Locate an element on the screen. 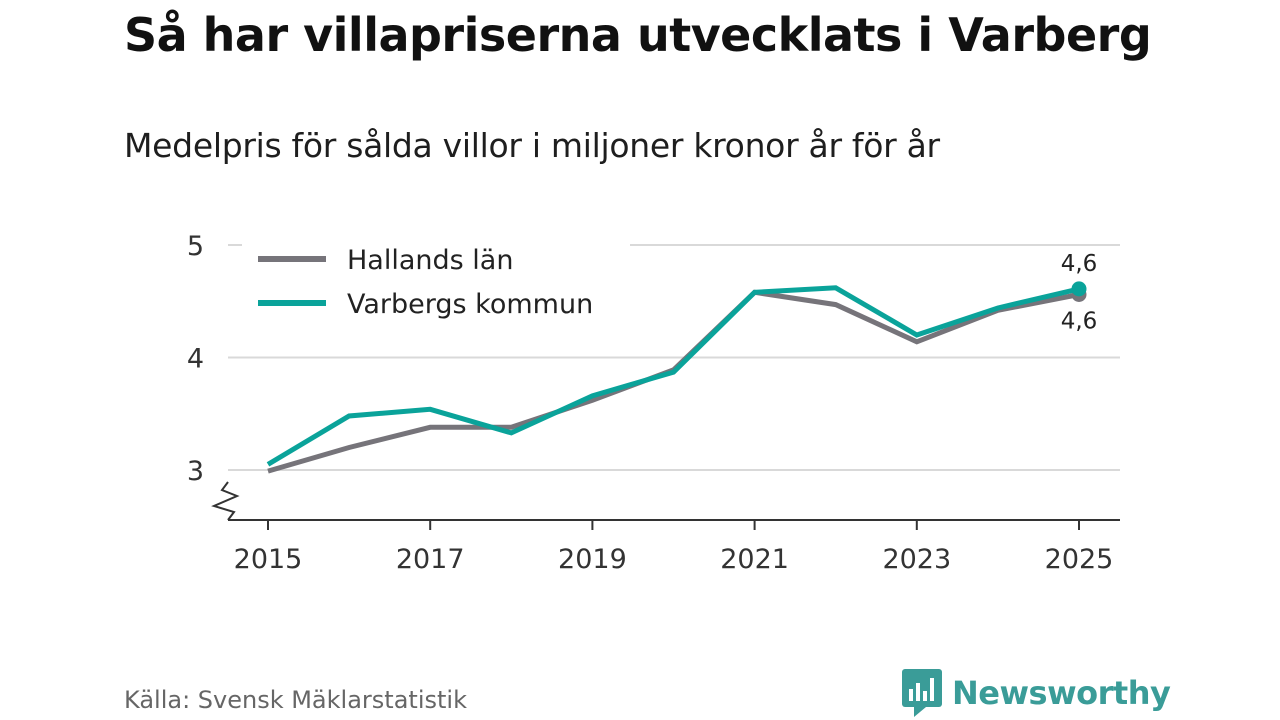  axis-break-icon is located at coordinates (225, 501).